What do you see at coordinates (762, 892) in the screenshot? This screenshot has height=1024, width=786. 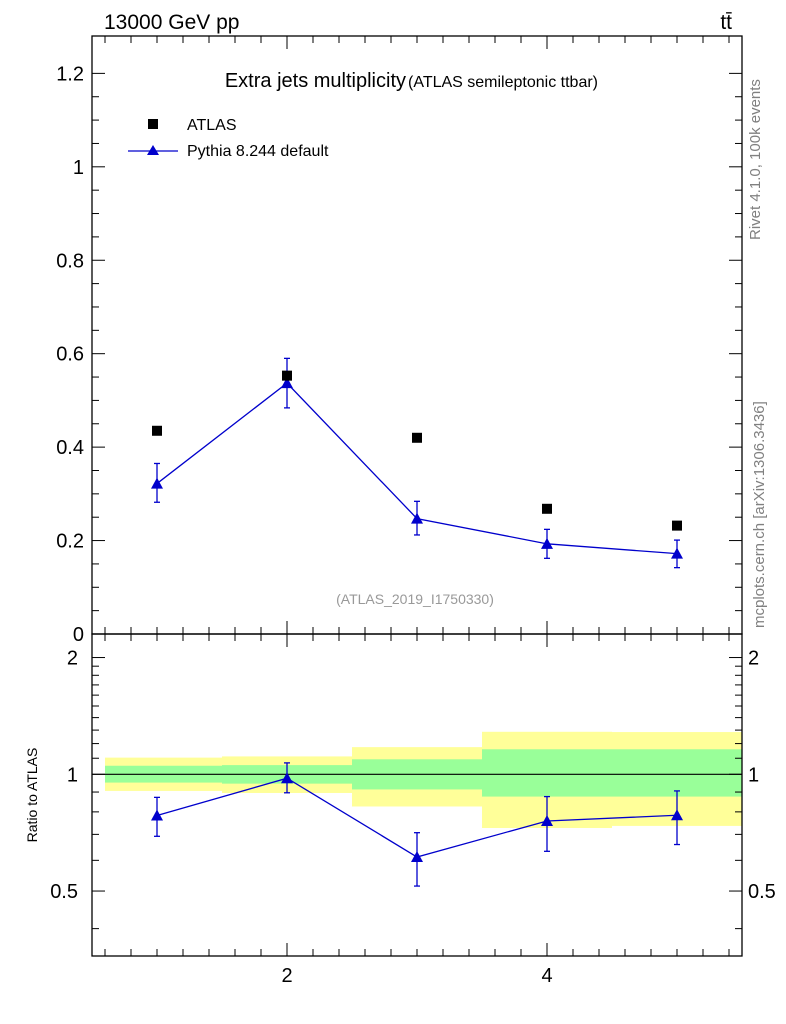 I see `ratio-ytick-label-right: 0.5` at bounding box center [762, 892].